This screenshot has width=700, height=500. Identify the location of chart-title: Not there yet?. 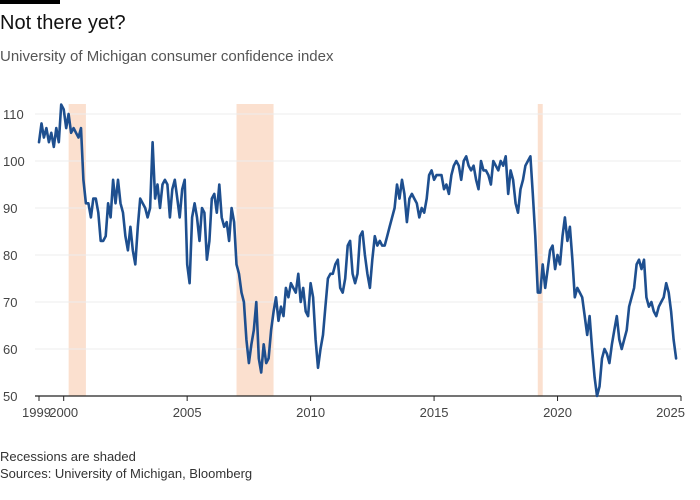
(63, 23).